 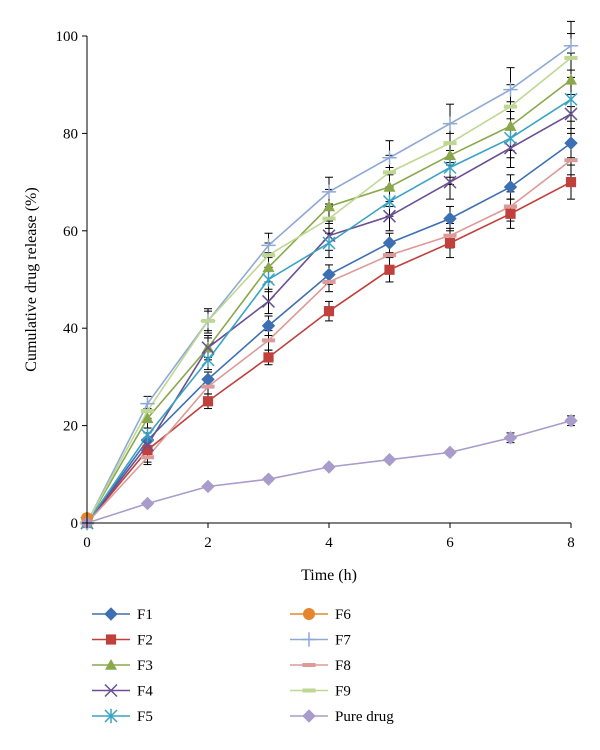 I want to click on y-tick-label: 40, so click(x=70, y=329).